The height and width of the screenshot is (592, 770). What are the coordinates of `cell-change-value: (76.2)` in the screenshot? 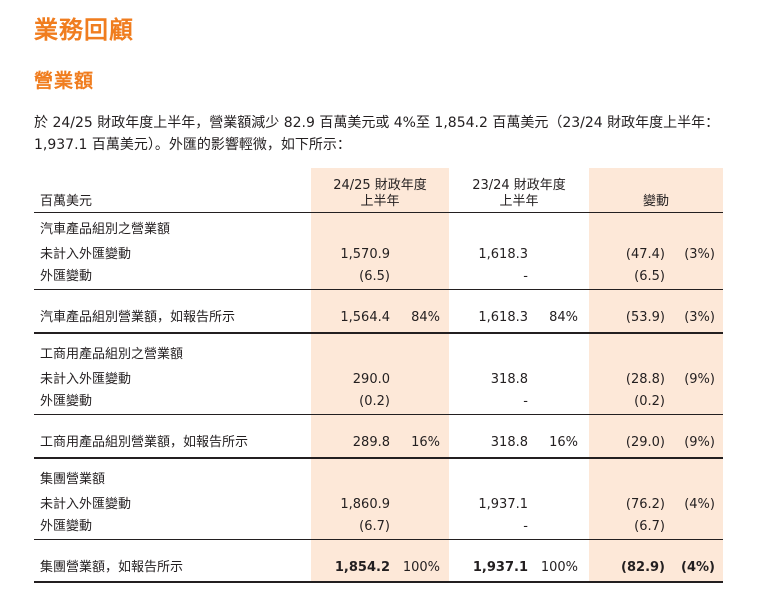 It's located at (645, 504).